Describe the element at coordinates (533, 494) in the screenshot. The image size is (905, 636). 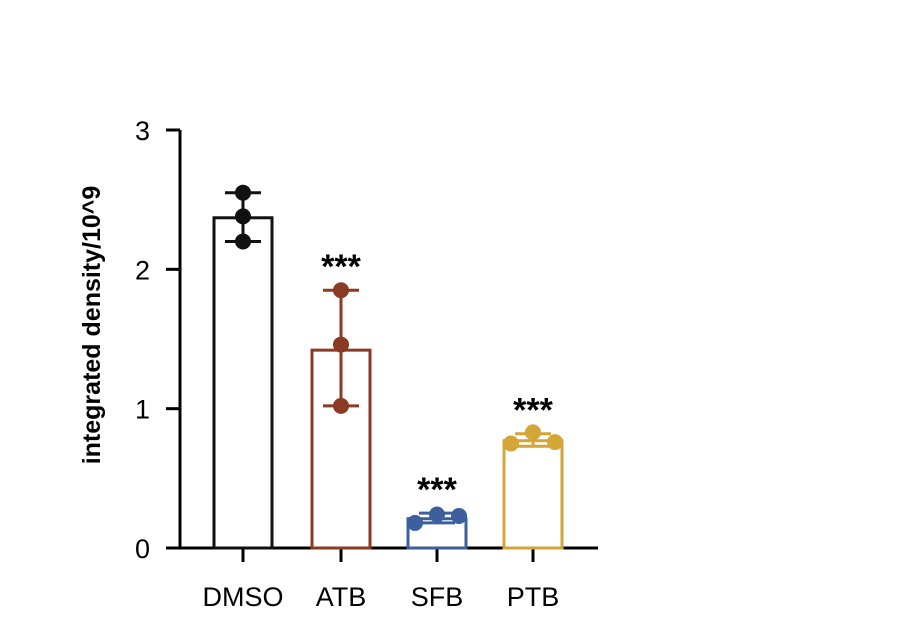
I see `bar-ptb` at that location.